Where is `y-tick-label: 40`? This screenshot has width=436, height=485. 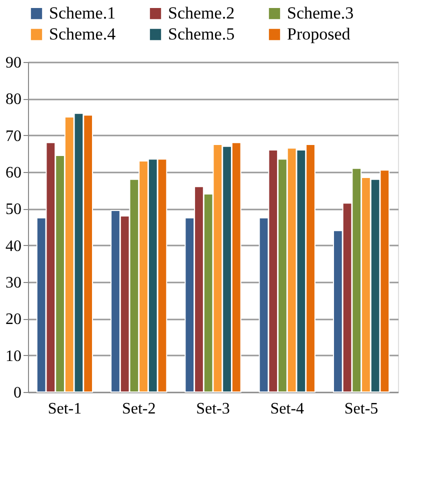 y-tick-label: 40 is located at coordinates (14, 246).